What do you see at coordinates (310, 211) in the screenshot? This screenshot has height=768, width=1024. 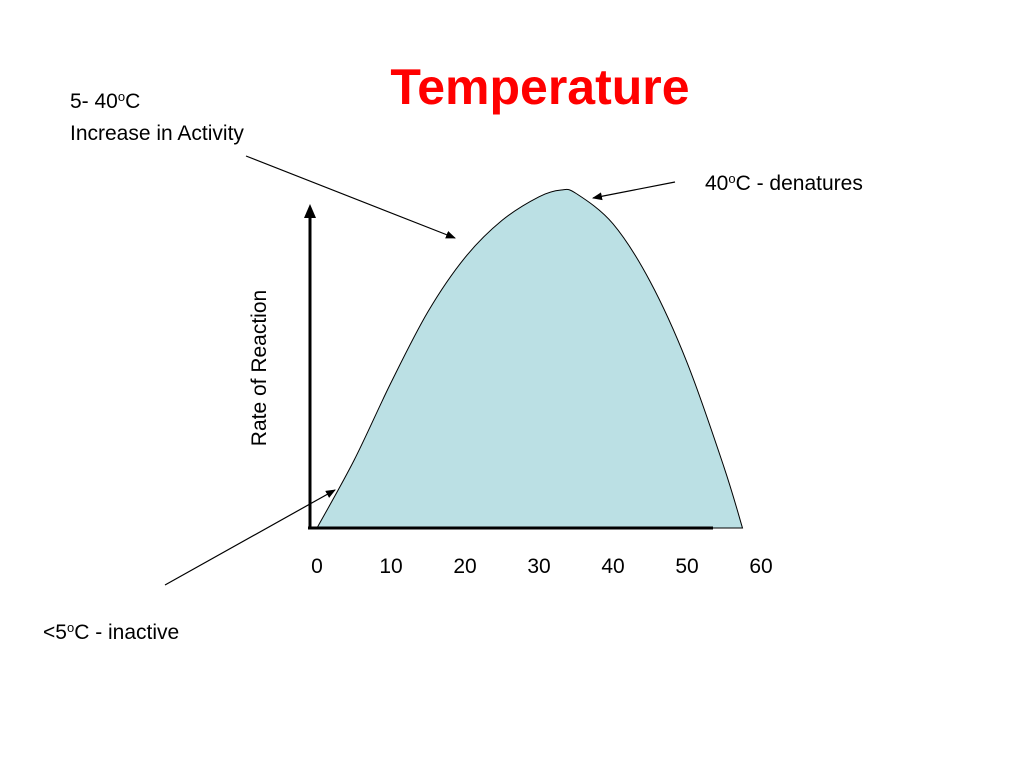 I see `y-axis-arrow-icon` at bounding box center [310, 211].